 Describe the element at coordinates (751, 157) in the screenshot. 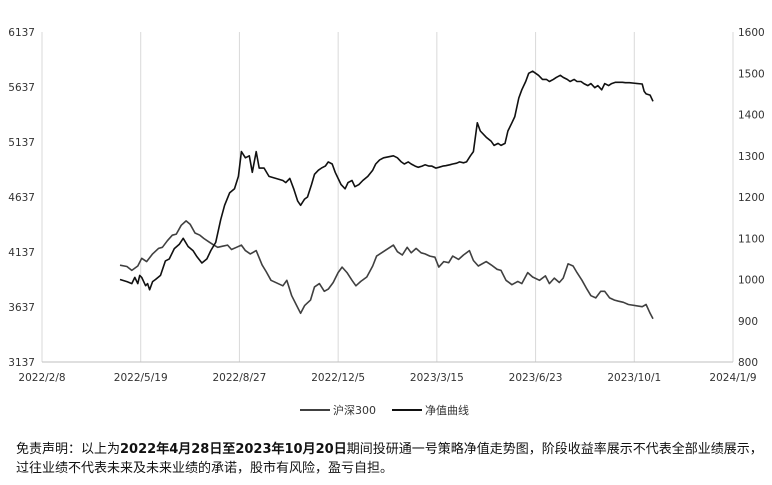

I see `y-right-tick-label: 1300` at that location.